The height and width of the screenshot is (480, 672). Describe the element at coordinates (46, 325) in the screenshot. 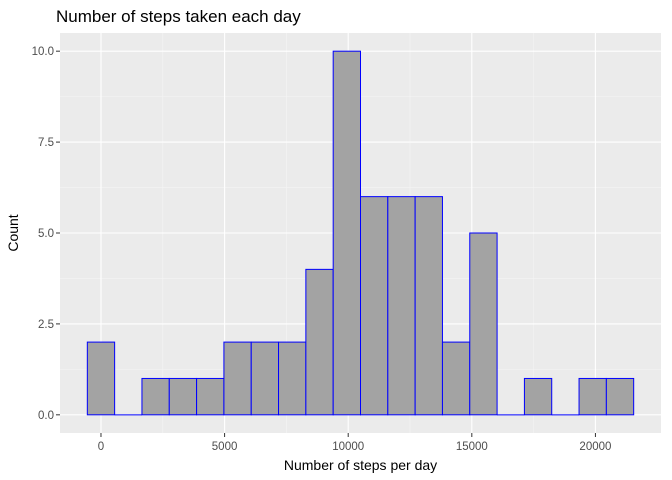

I see `y-tick-label: 2.5` at that location.